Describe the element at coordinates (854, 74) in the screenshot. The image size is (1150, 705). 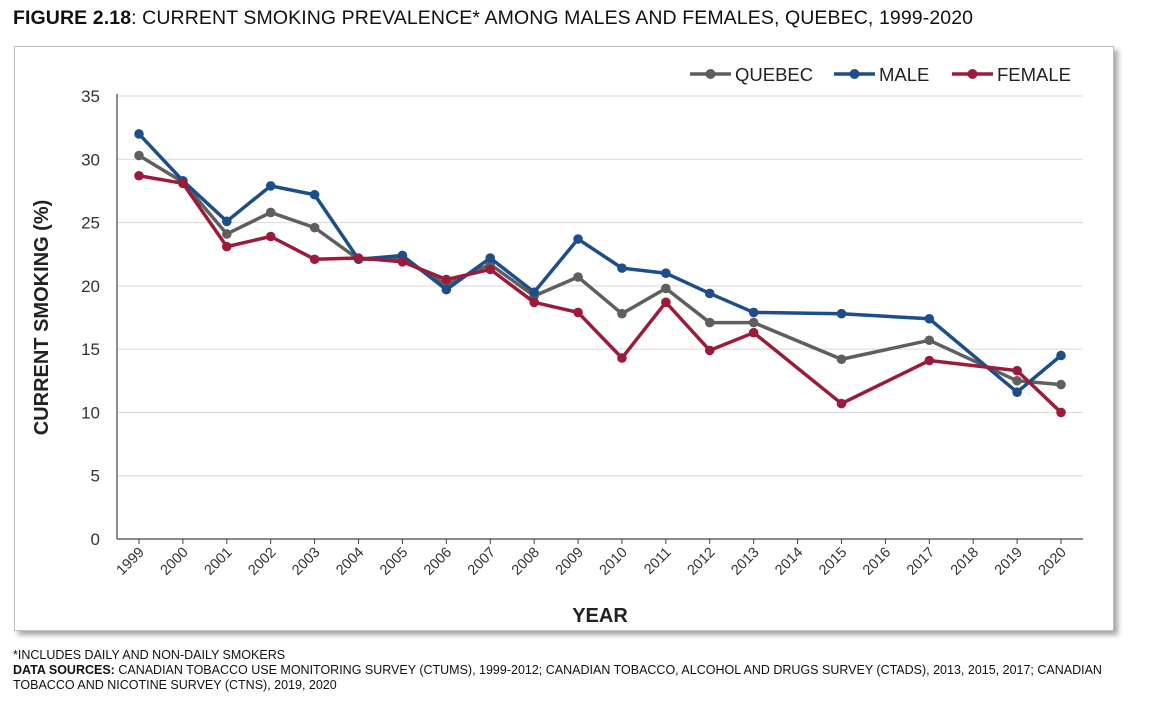
I see `legend-swatch-marker-male` at that location.